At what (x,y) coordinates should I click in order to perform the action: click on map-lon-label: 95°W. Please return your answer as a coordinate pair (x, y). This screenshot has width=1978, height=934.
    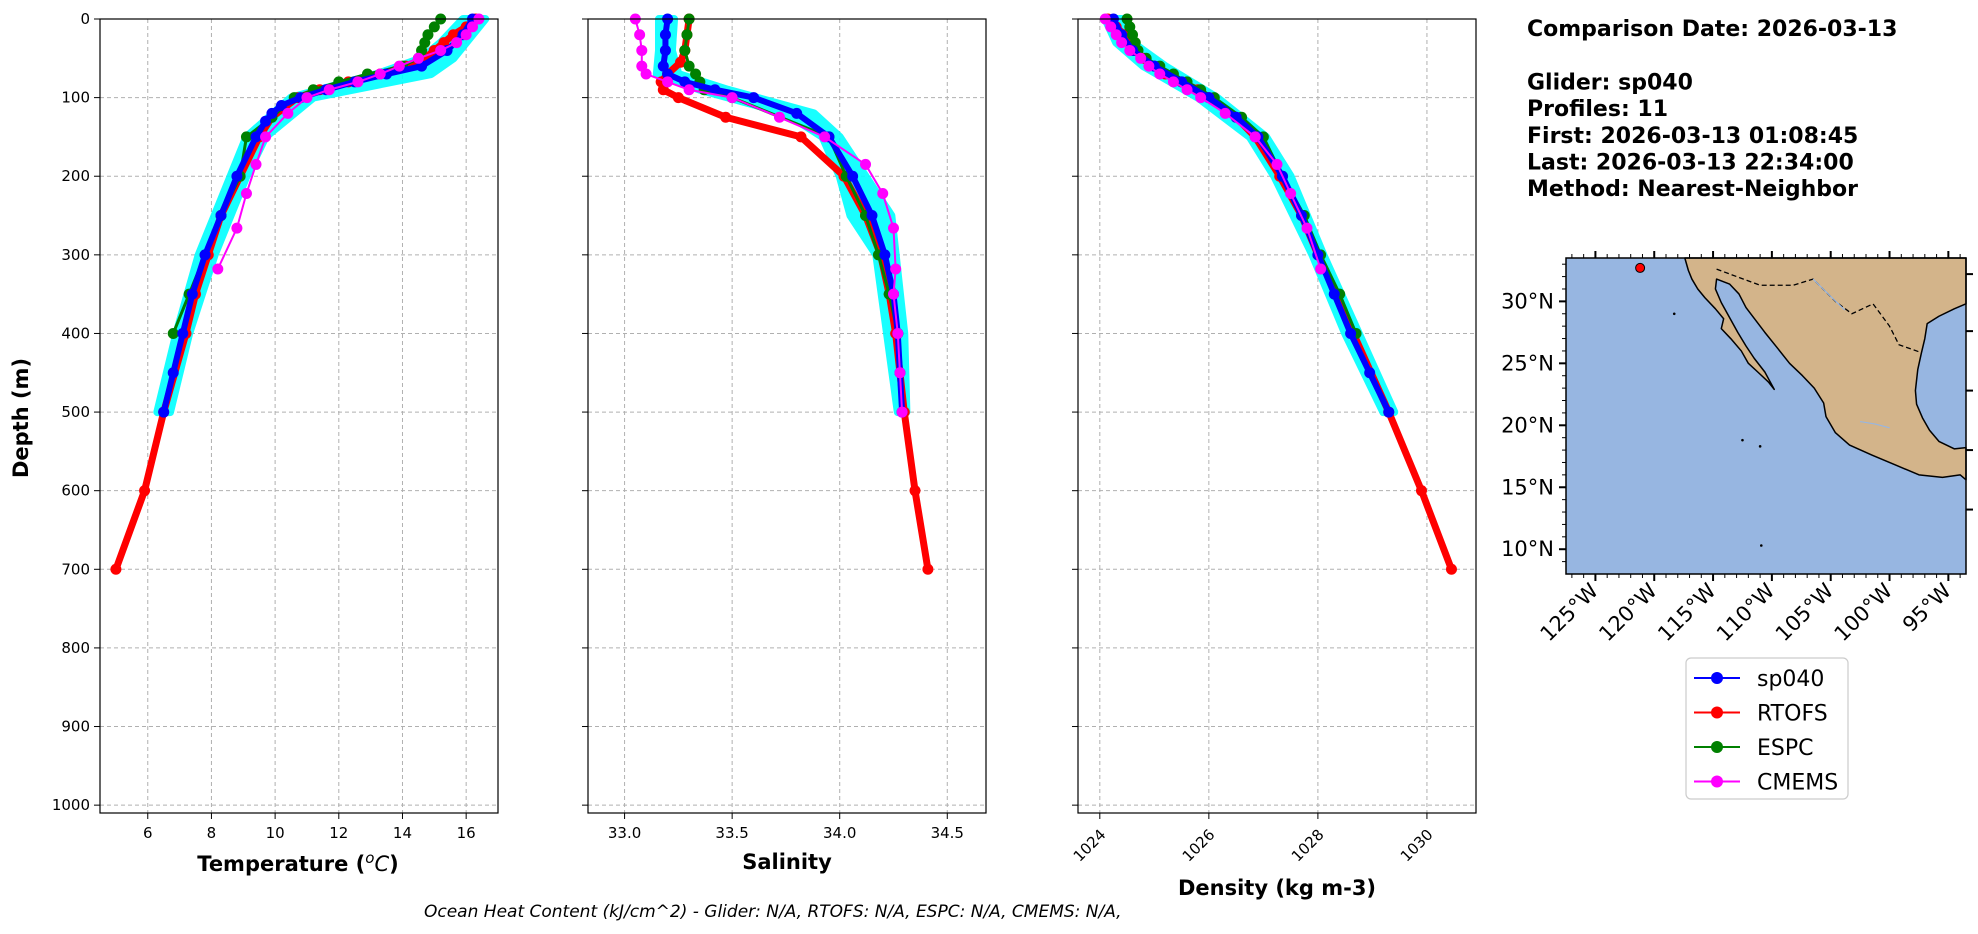
    Looking at the image, I should click on (1927, 607).